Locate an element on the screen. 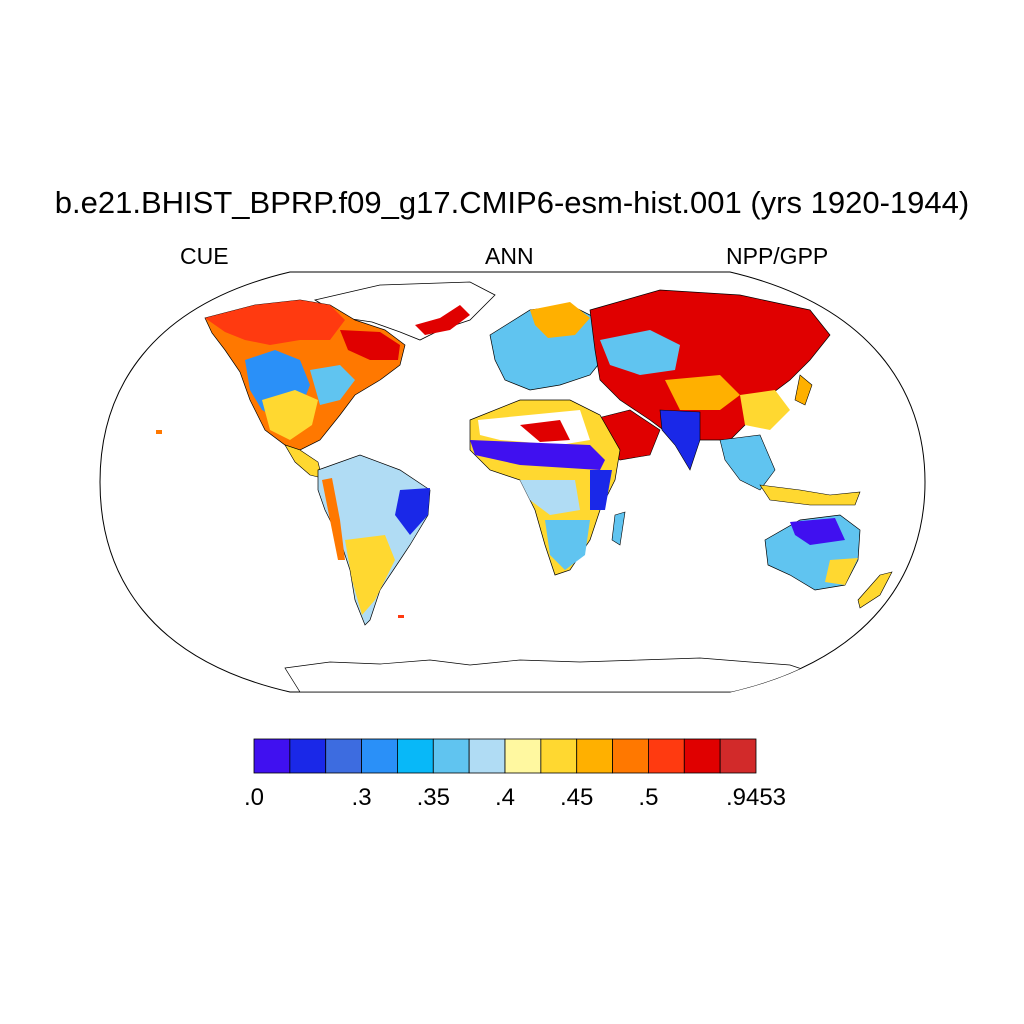 Image resolution: width=1024 pixels, height=1024 pixels. east-africa is located at coordinates (601, 490).